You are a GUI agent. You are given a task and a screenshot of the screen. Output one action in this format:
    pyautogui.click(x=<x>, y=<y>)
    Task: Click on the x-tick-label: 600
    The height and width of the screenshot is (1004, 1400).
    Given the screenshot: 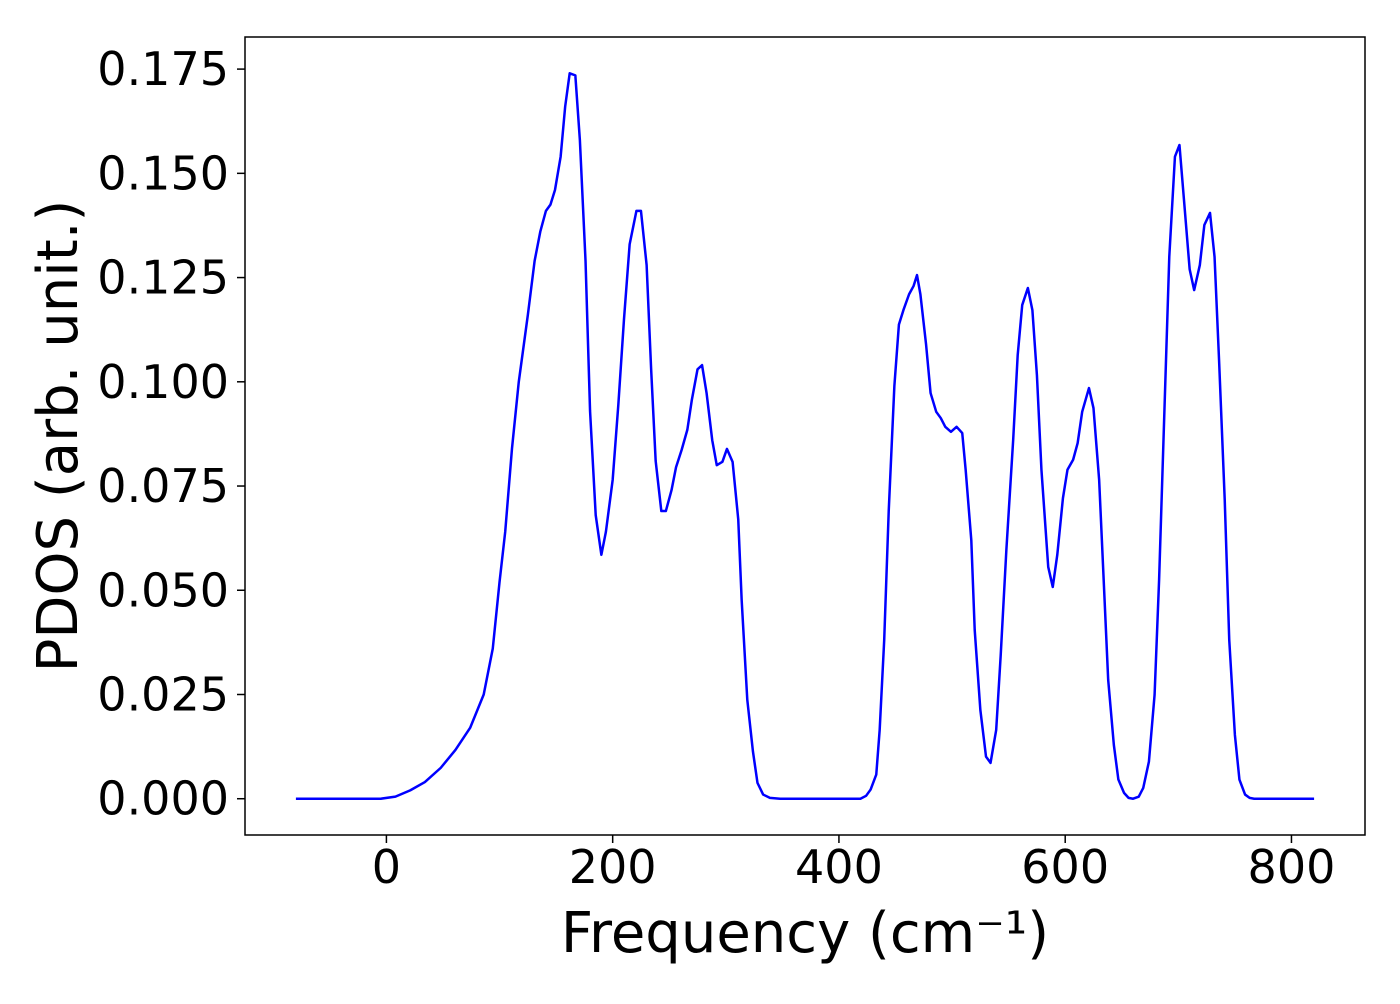 What is the action you would take?
    pyautogui.click(x=1065, y=867)
    